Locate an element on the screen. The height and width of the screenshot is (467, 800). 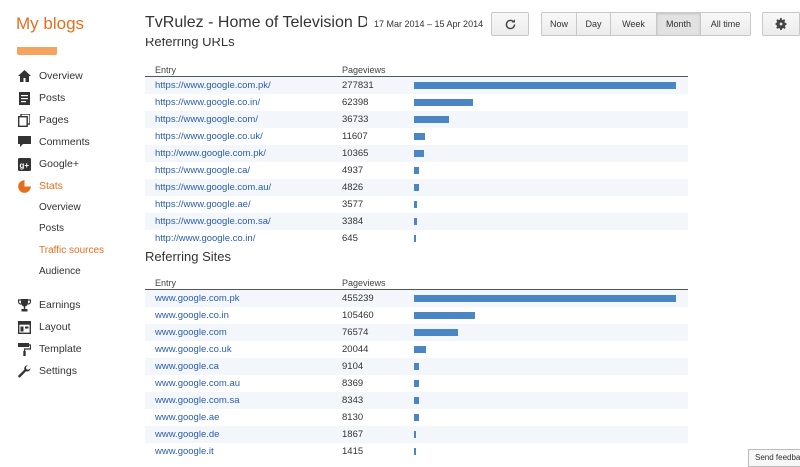
table-row: www.google.ca 9104 is located at coordinates (416, 366).